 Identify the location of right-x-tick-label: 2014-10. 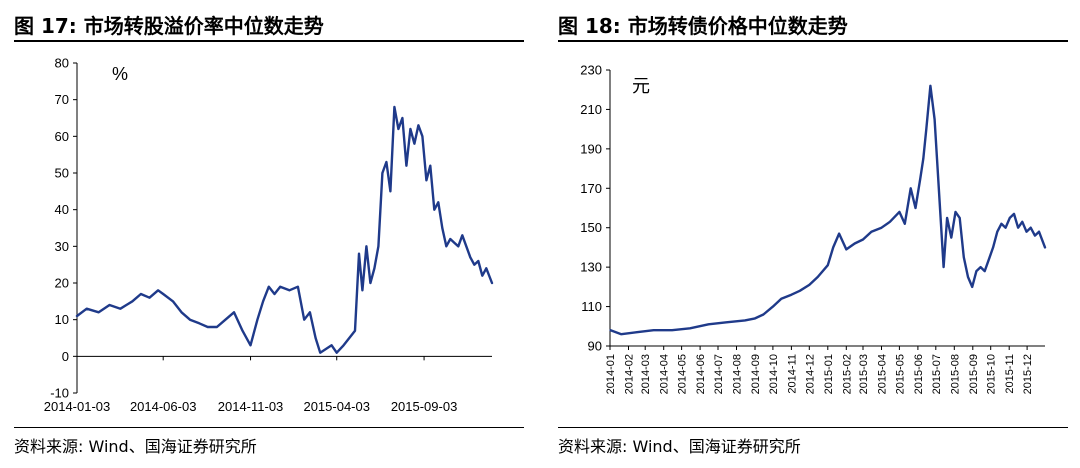
(774, 374).